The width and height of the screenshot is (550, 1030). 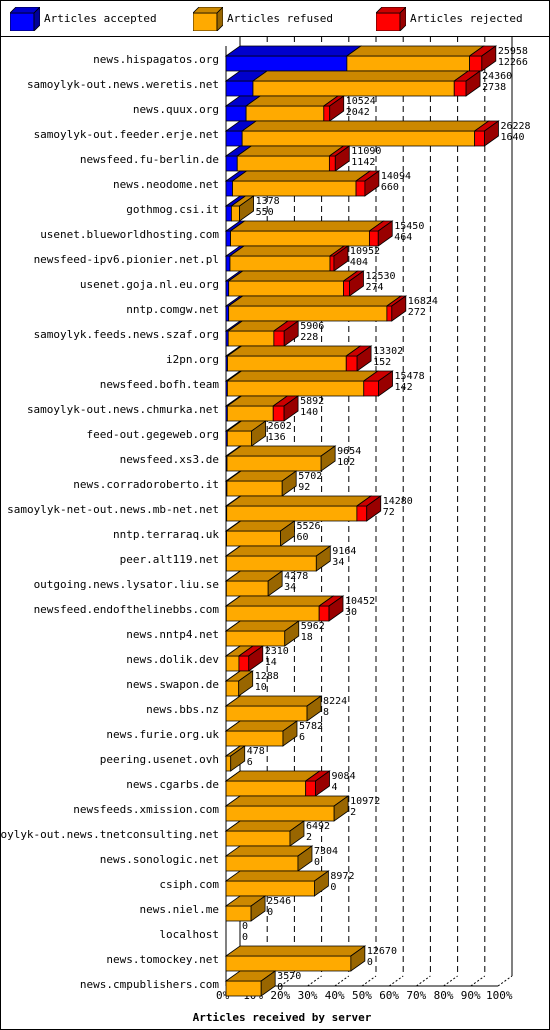 What do you see at coordinates (382, 362) in the screenshot?
I see `value-label-accepted: 152` at bounding box center [382, 362].